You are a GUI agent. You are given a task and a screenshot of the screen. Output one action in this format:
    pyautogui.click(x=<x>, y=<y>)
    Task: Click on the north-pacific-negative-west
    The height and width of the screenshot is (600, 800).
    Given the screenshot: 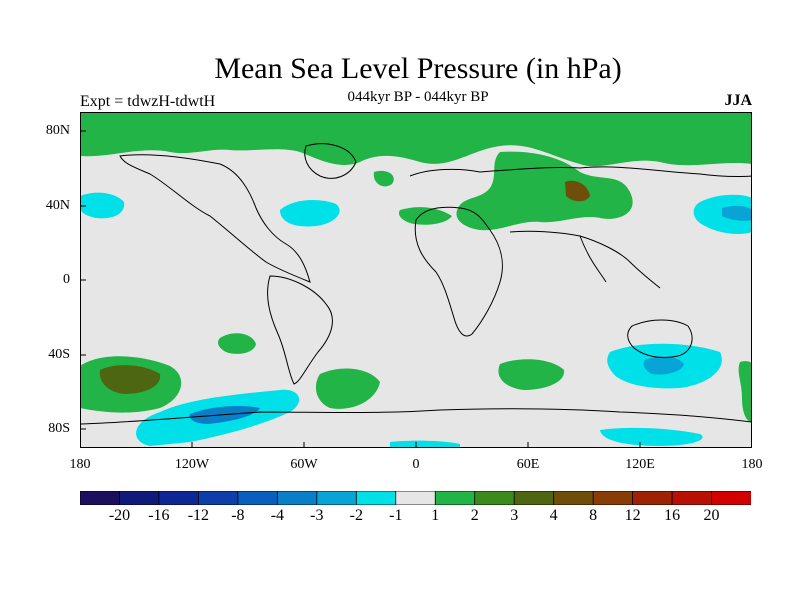 What is the action you would take?
    pyautogui.click(x=102, y=205)
    